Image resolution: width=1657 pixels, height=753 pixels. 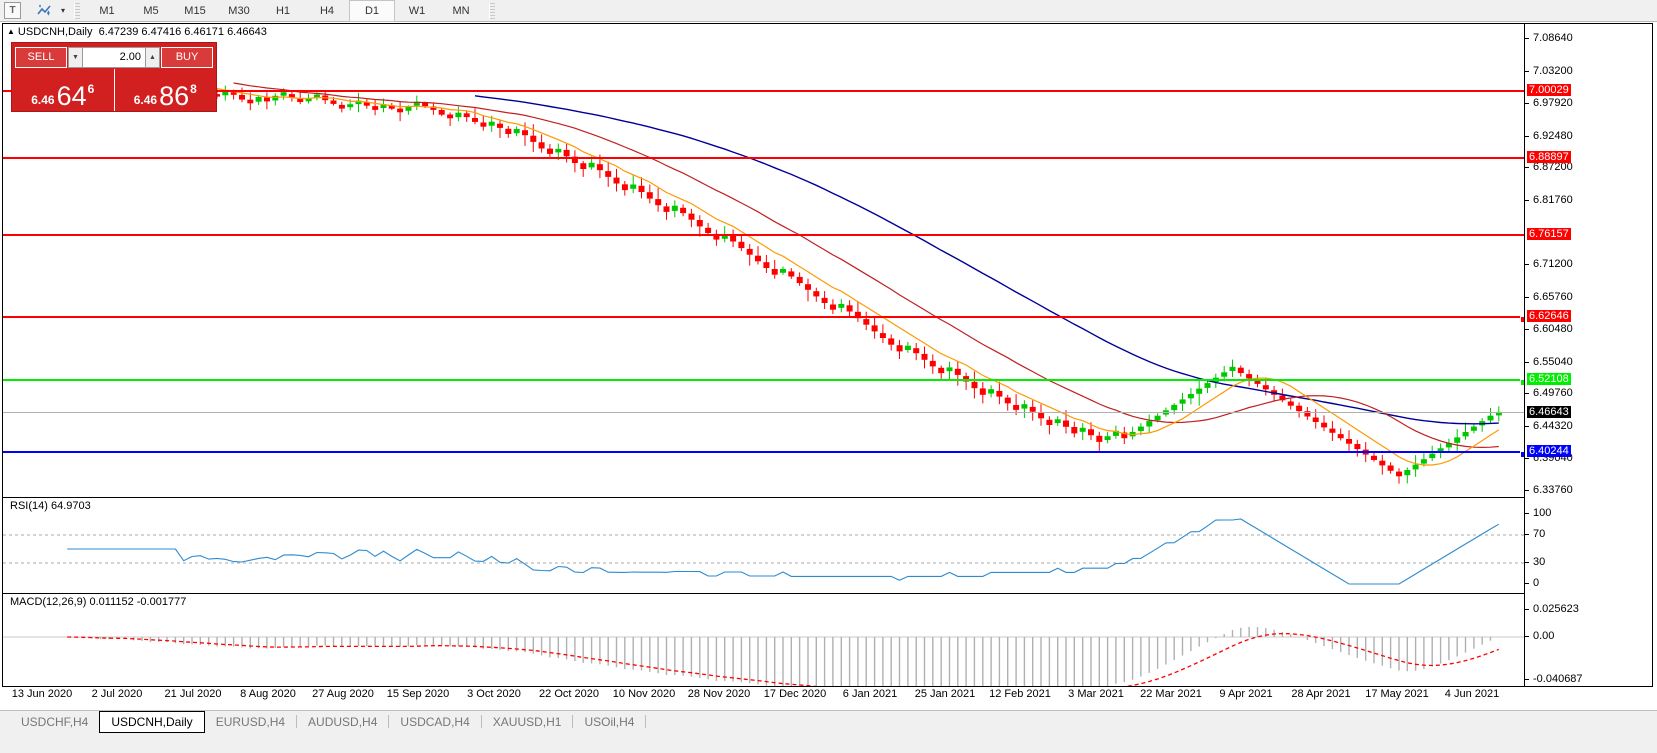 What do you see at coordinates (107, 10) in the screenshot?
I see `timeframe-m1: M1` at bounding box center [107, 10].